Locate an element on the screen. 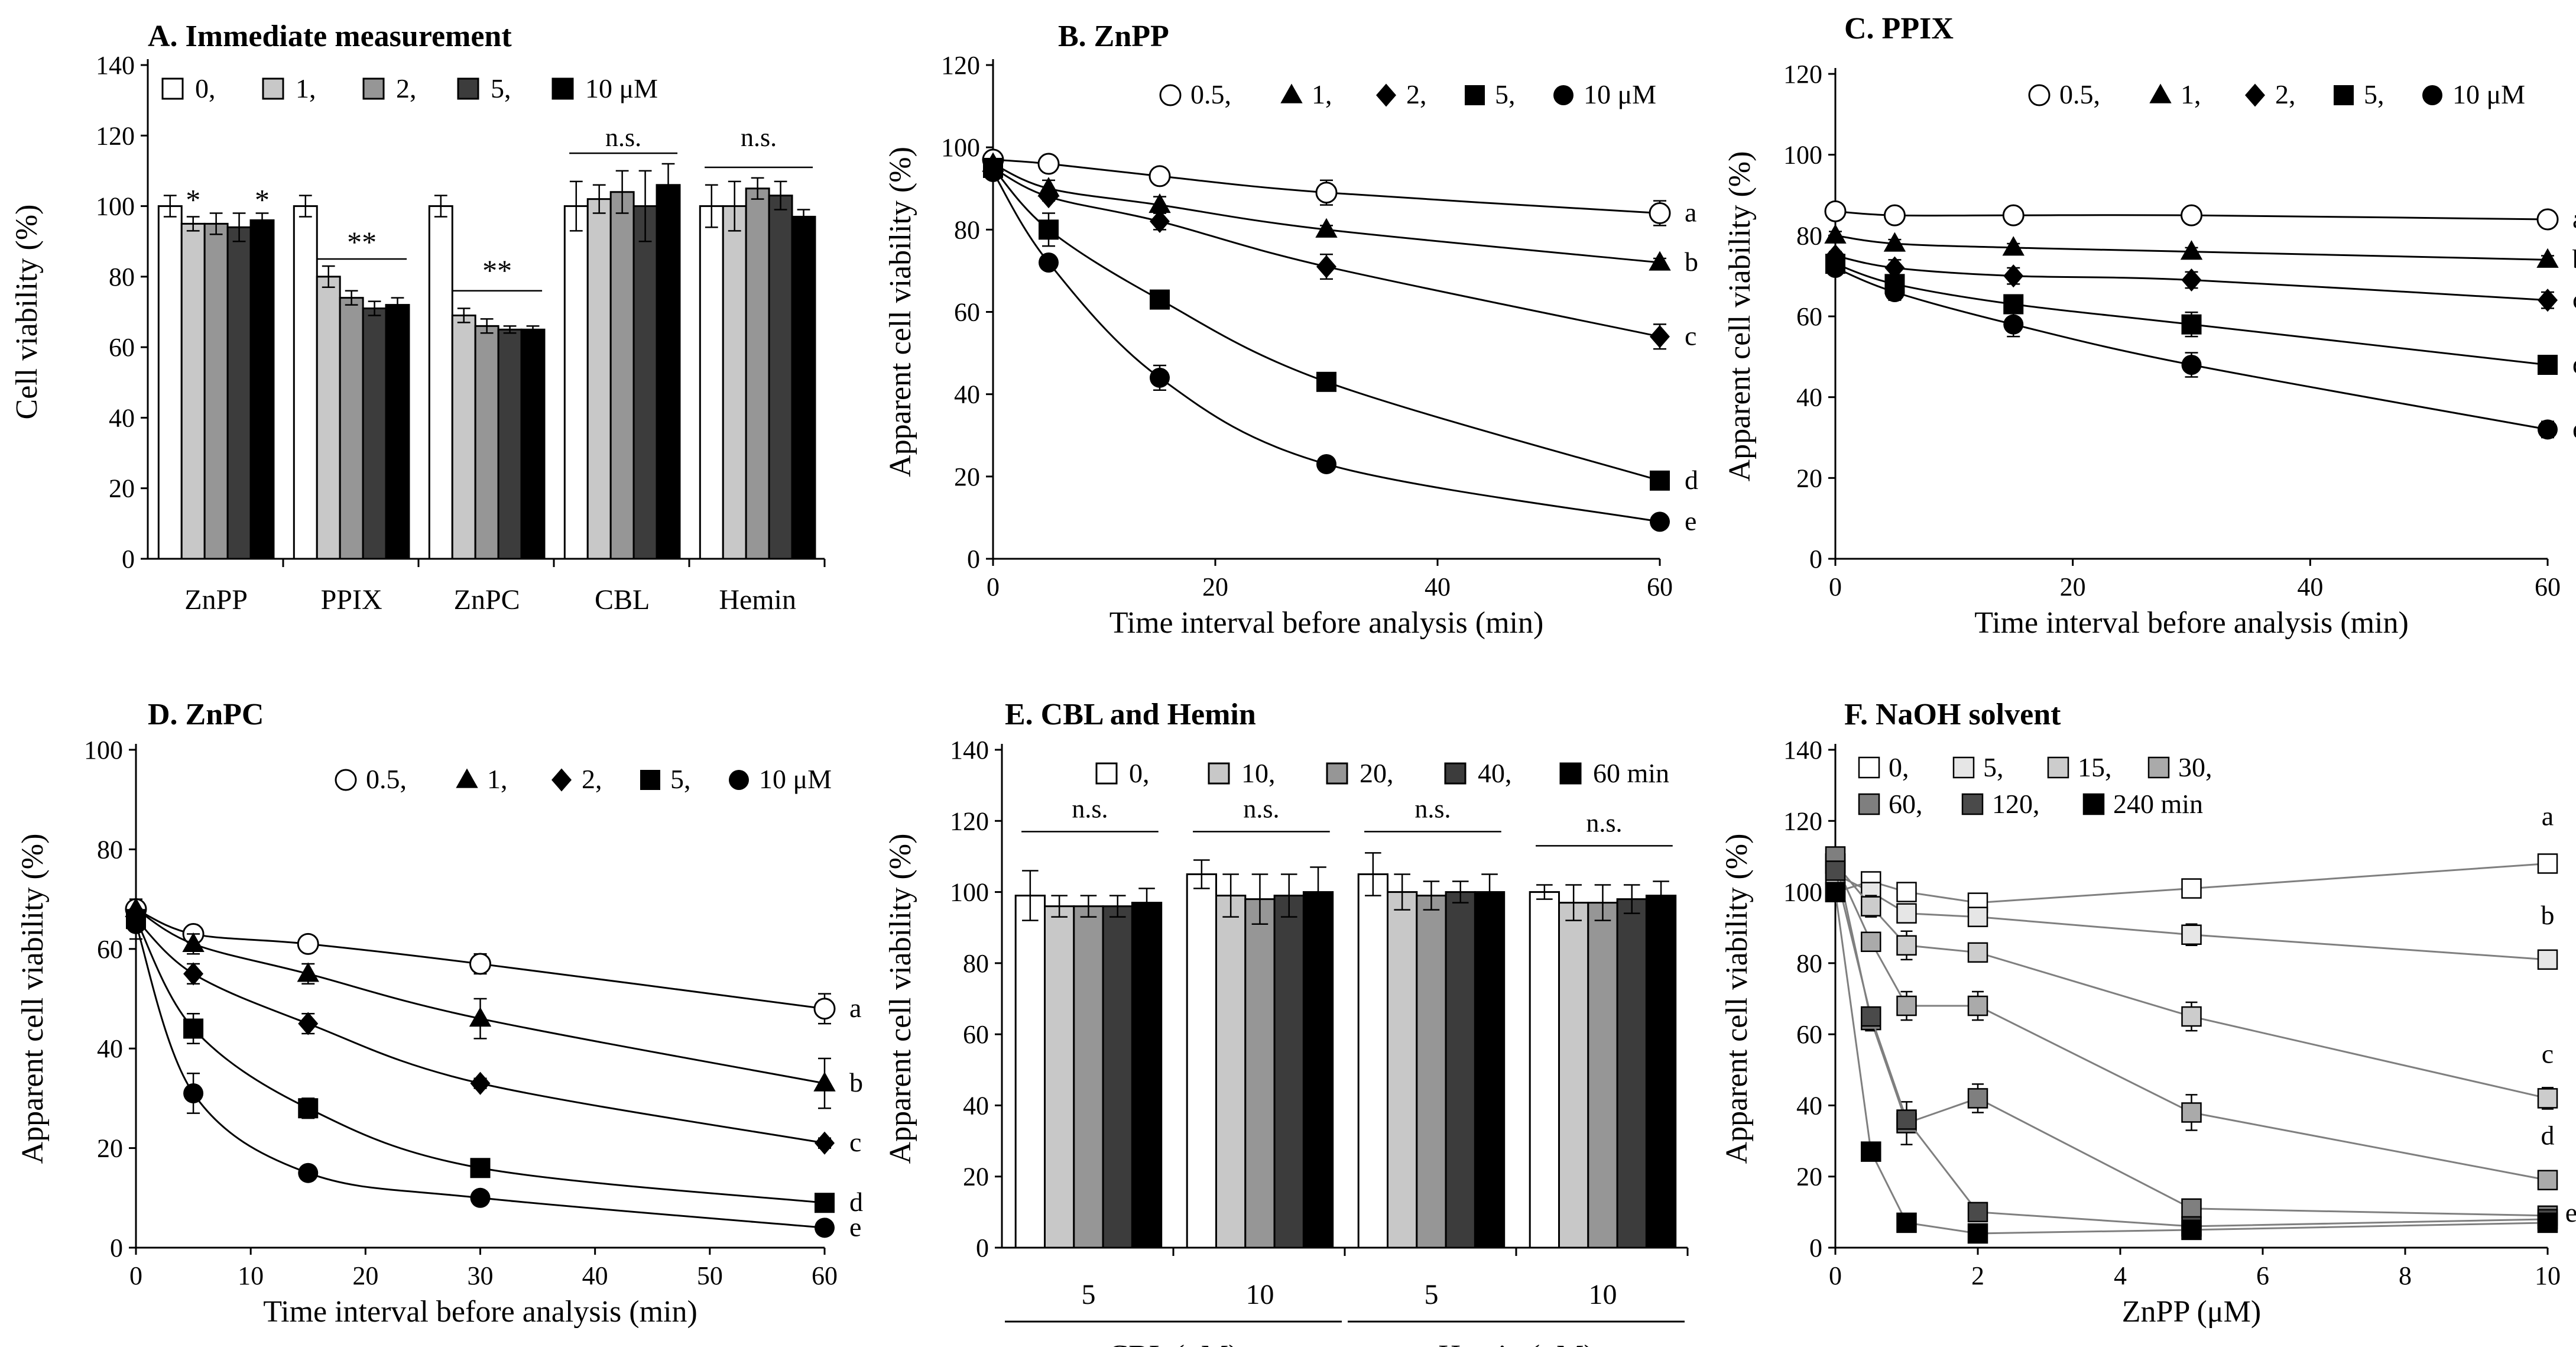 This screenshot has width=2576, height=1347. panel-title: C. PPIX is located at coordinates (1899, 29).